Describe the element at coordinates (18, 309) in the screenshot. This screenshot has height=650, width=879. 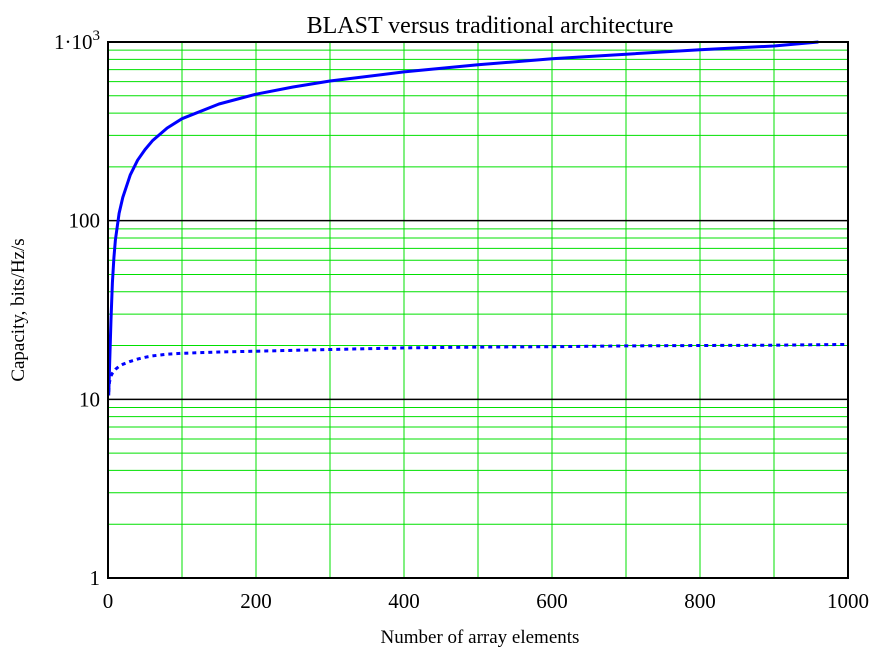
I see `y-axis-label: Capacity, bits/Hz/s` at that location.